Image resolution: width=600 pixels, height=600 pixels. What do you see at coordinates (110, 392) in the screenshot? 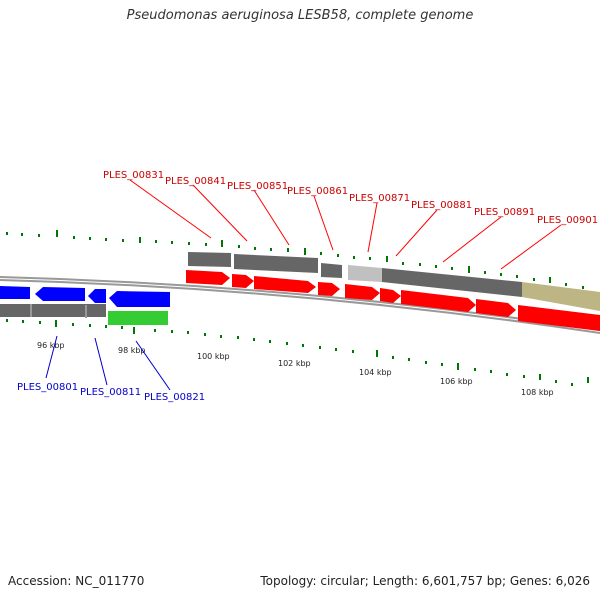
I see `gene-label-ples-00811: PLES_00811` at bounding box center [110, 392].